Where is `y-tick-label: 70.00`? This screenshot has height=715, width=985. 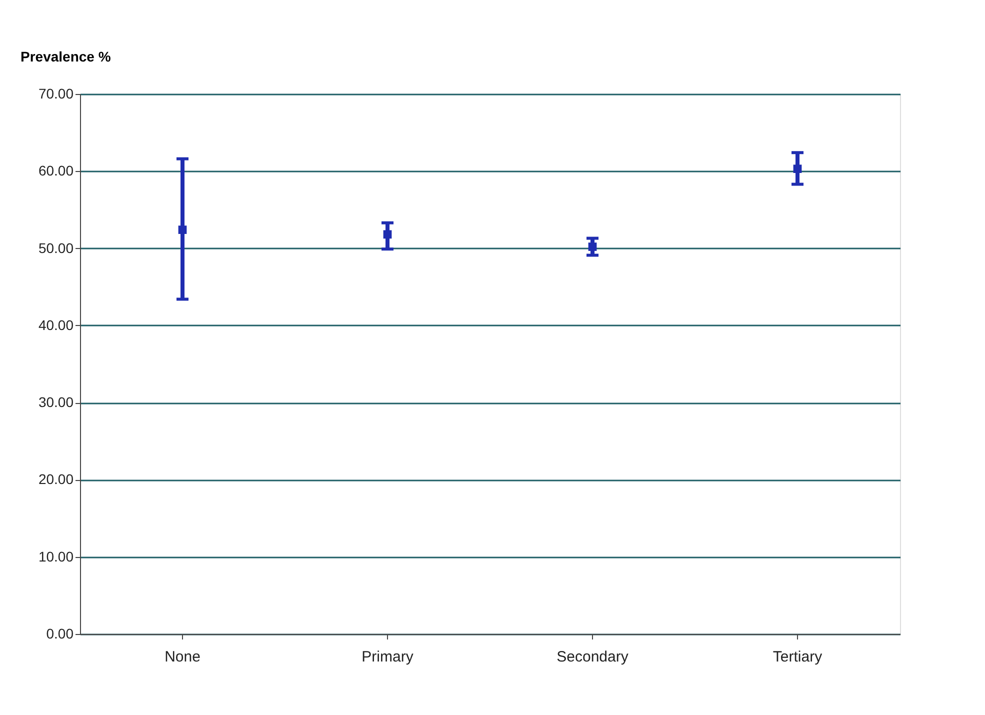
y-tick-label: 70.00 is located at coordinates (56, 94).